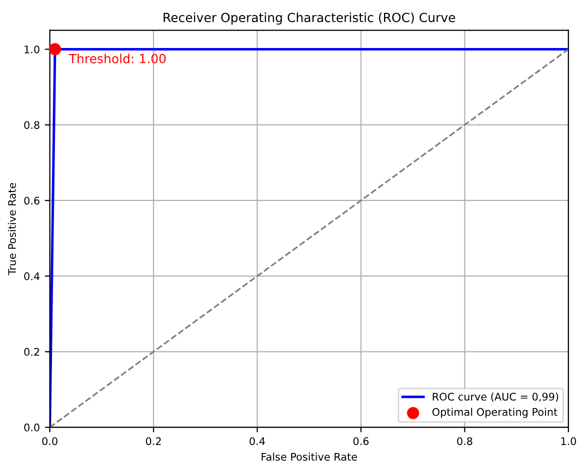  I want to click on y-tick-label: 0.0, so click(32, 428).